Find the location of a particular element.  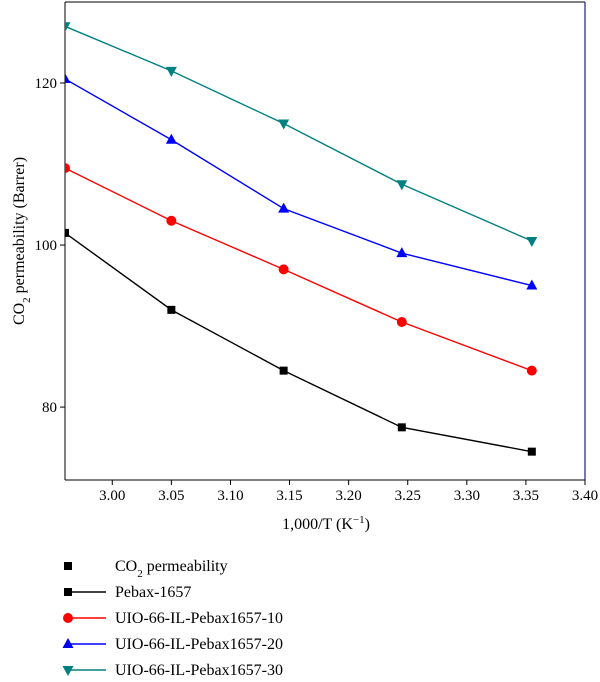

legend-item: UIO-66-IL-Pebax1657-20 is located at coordinates (172, 644).